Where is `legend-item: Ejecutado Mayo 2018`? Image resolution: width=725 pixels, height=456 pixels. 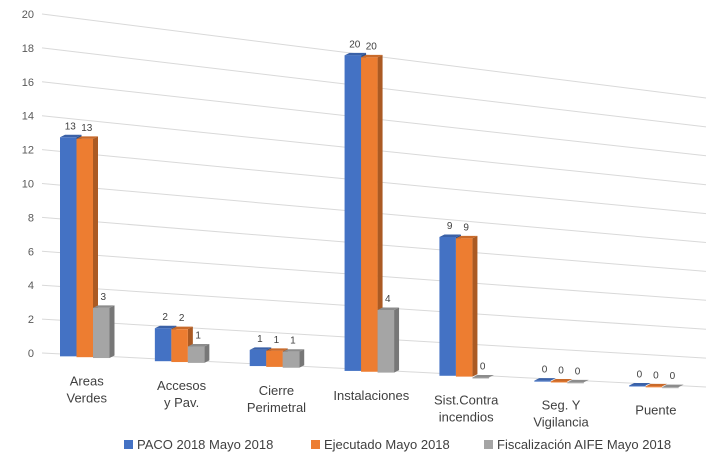 legend-item: Ejecutado Mayo 2018 is located at coordinates (380, 444).